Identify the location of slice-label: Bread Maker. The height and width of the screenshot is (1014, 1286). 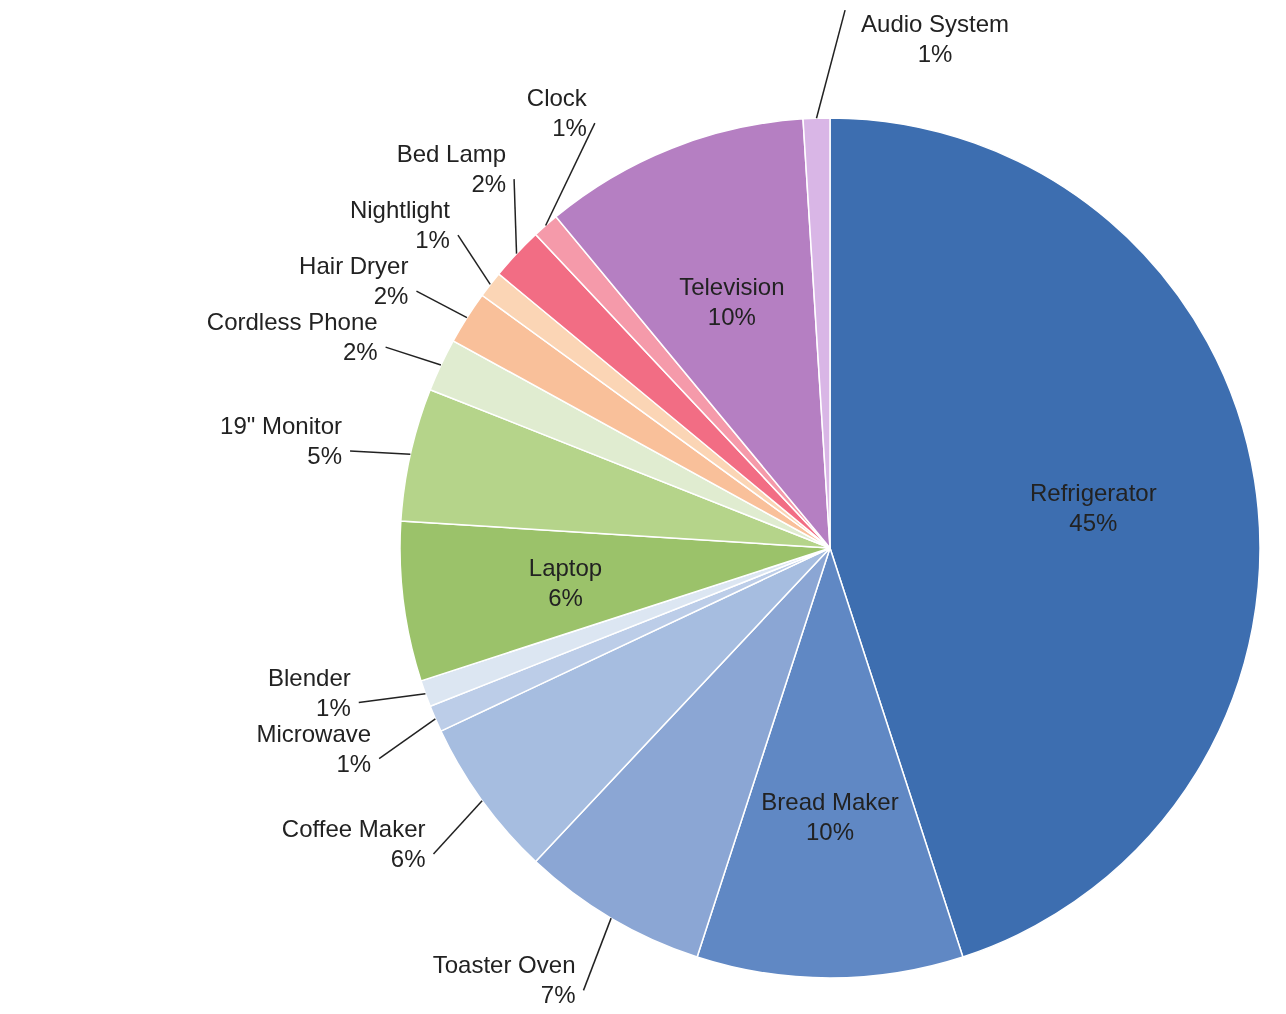
(830, 801).